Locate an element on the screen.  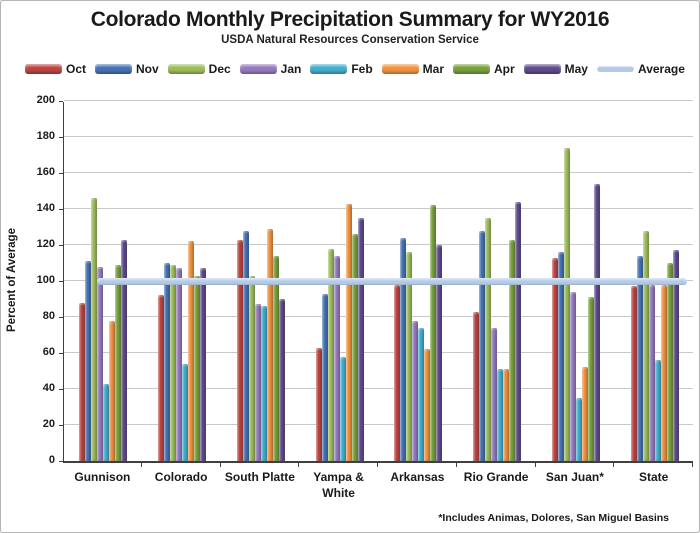
legend-label: Feb is located at coordinates (362, 69).